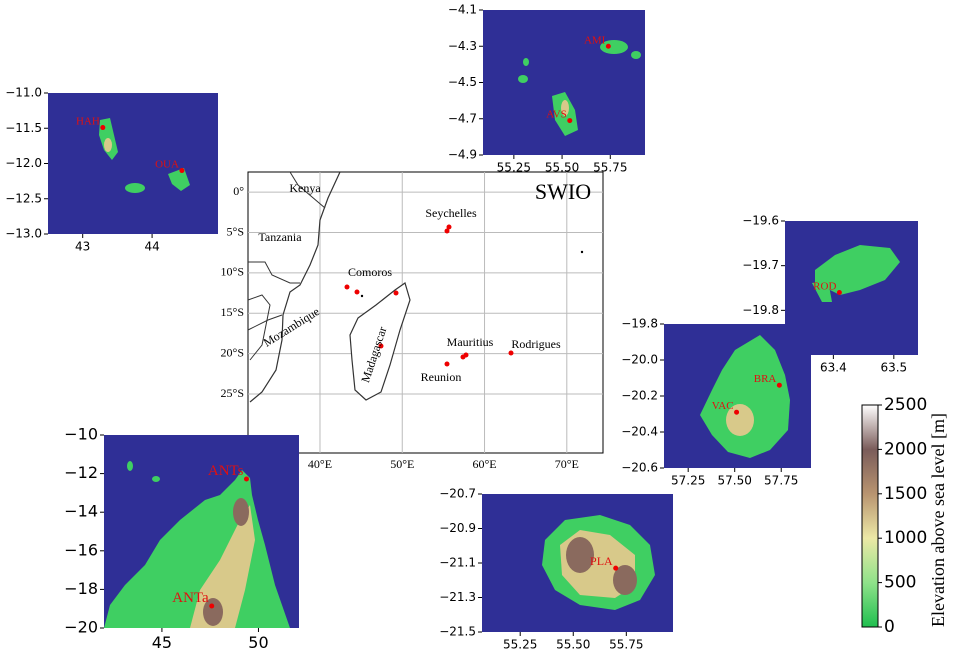 This screenshot has height=654, width=953. Describe the element at coordinates (133, 163) in the screenshot. I see `sea` at that location.